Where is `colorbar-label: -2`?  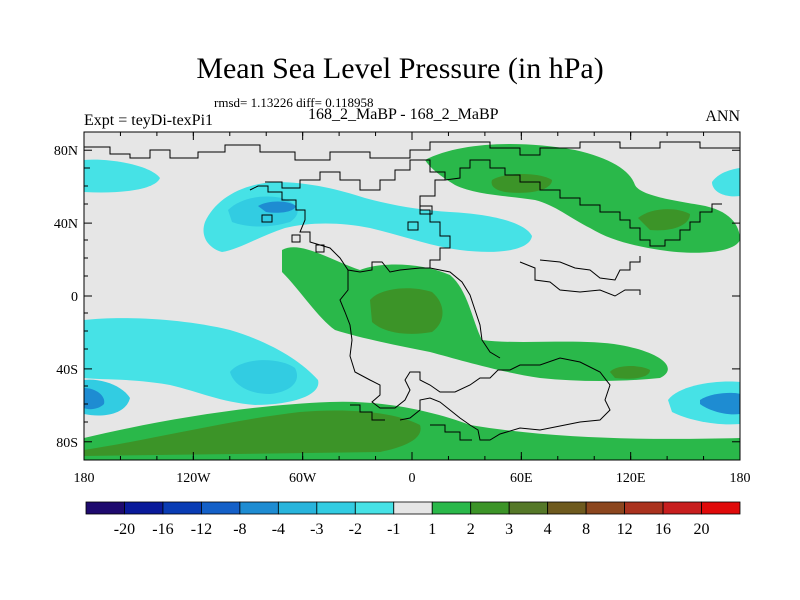
colorbar-label: -2 is located at coordinates (355, 529).